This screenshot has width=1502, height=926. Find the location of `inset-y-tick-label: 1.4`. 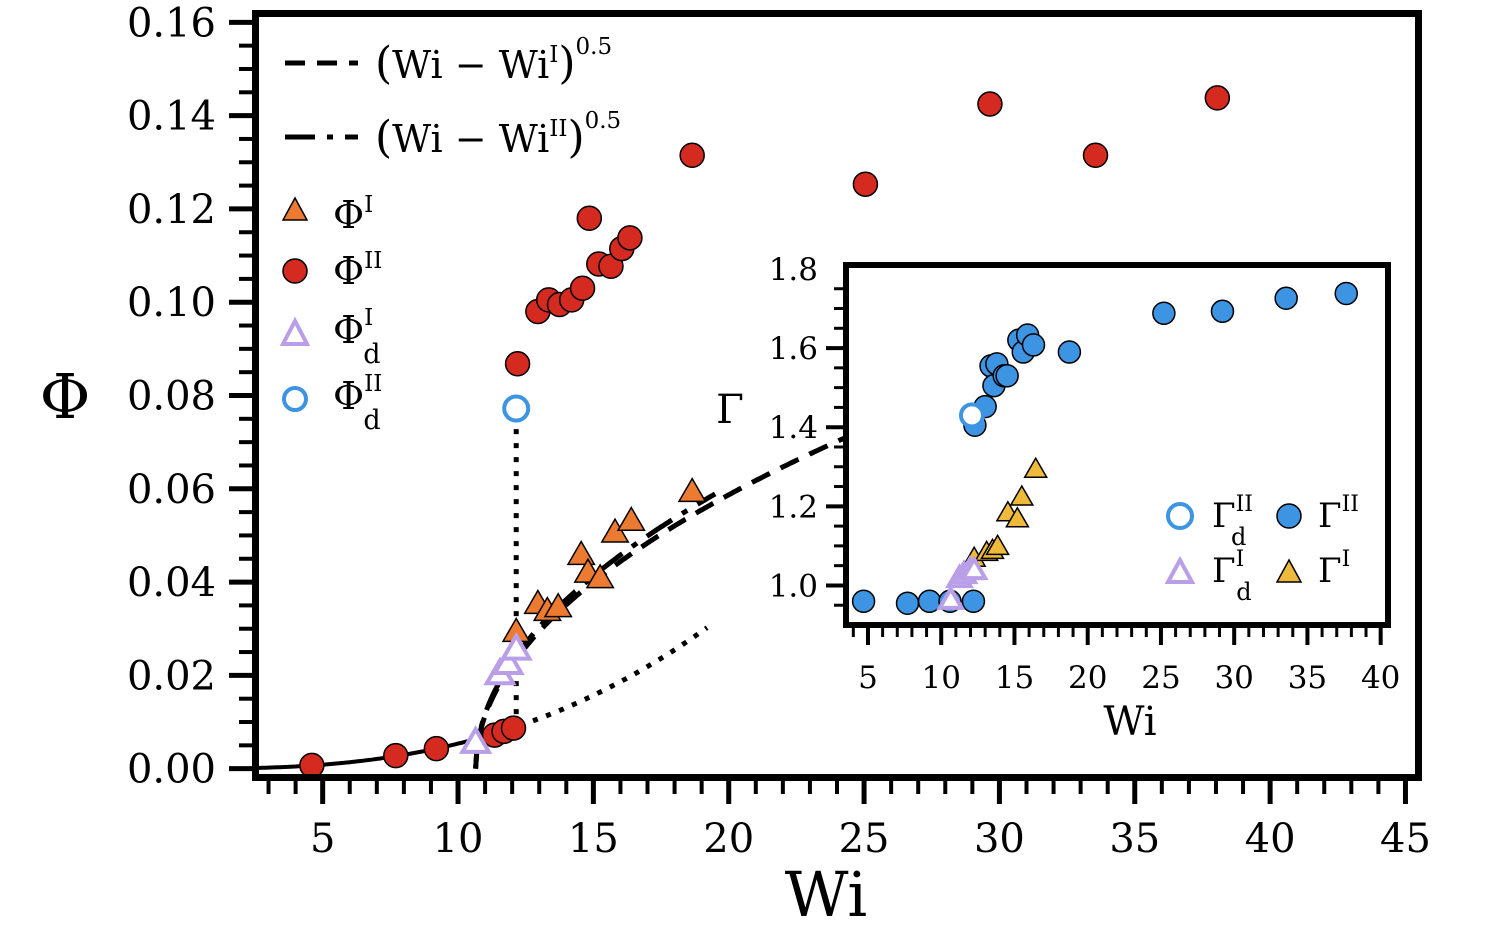

inset-y-tick-label: 1.4 is located at coordinates (793, 428).